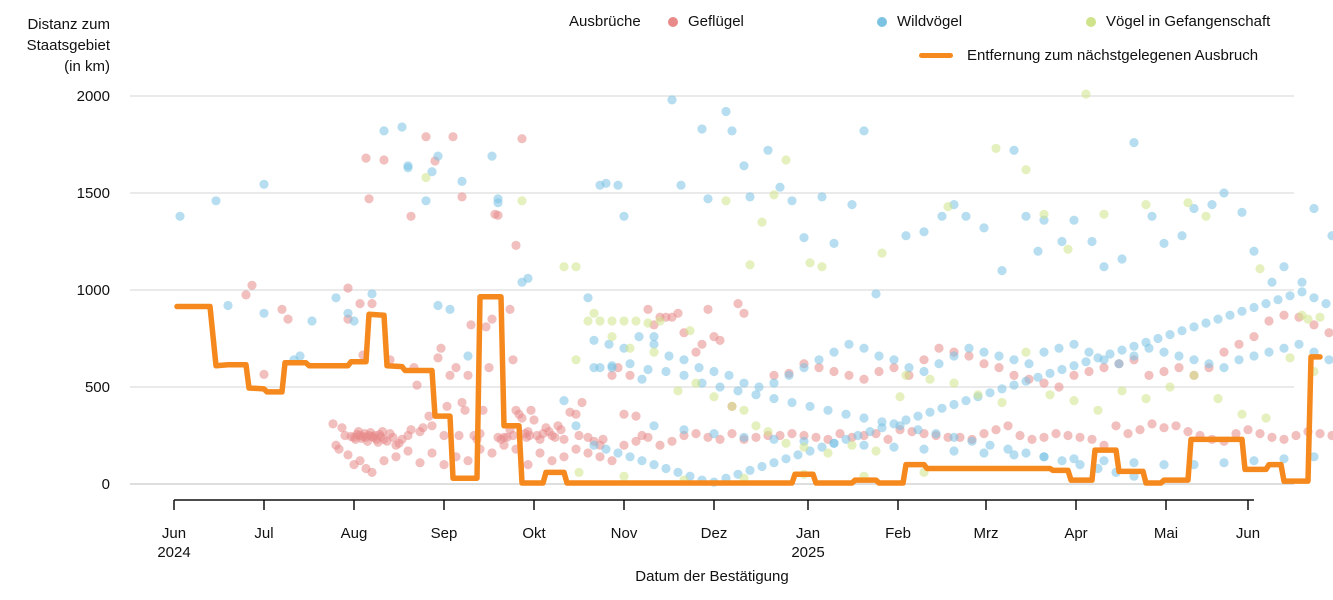  What do you see at coordinates (93, 290) in the screenshot?
I see `y-axis: 0 500 1000 1500 2000` at bounding box center [93, 290].